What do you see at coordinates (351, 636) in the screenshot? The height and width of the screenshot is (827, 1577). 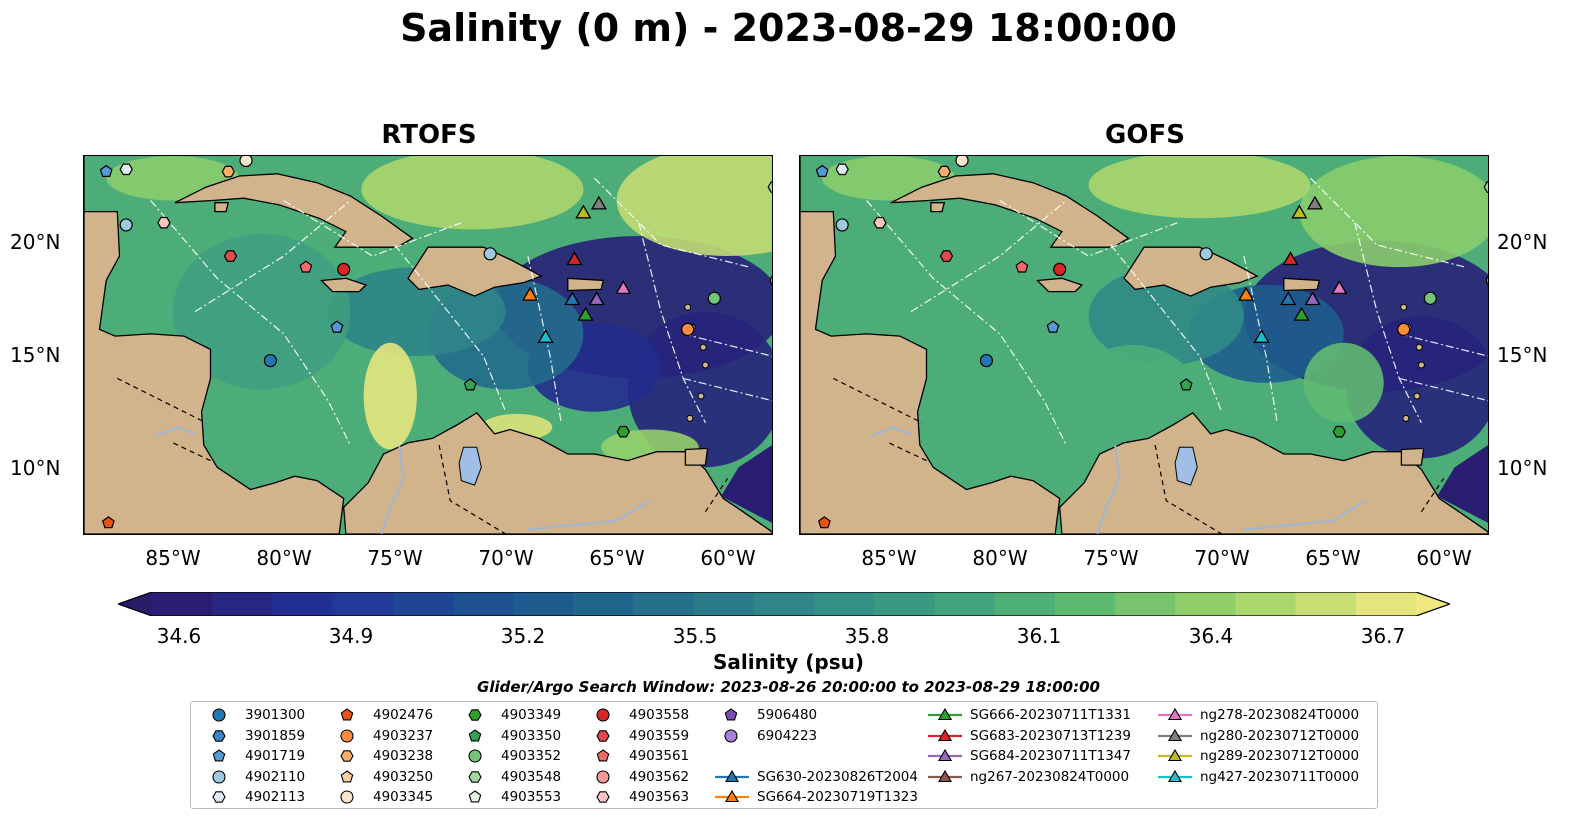 I see `colorbar-tick-34-9: 34.9` at bounding box center [351, 636].